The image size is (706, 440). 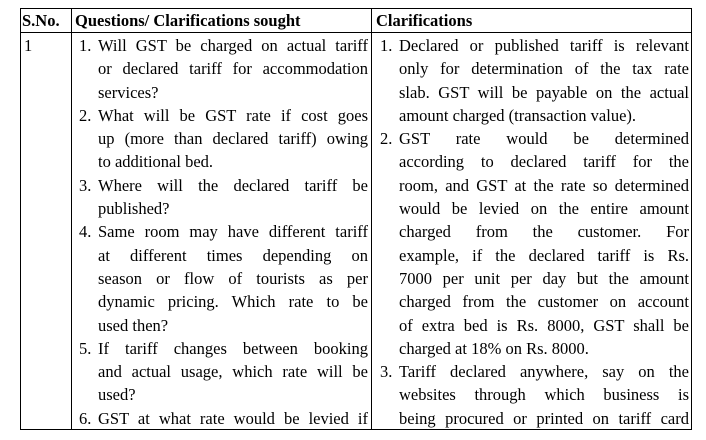 What do you see at coordinates (544, 69) in the screenshot?
I see `text-line: only for determination of the tax rate` at bounding box center [544, 69].